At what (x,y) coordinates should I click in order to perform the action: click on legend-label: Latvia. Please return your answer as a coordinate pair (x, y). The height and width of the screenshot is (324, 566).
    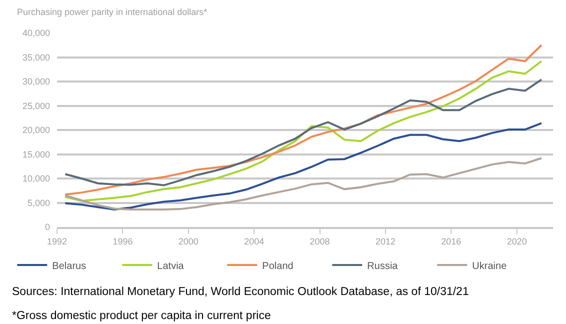
    Looking at the image, I should click on (170, 266).